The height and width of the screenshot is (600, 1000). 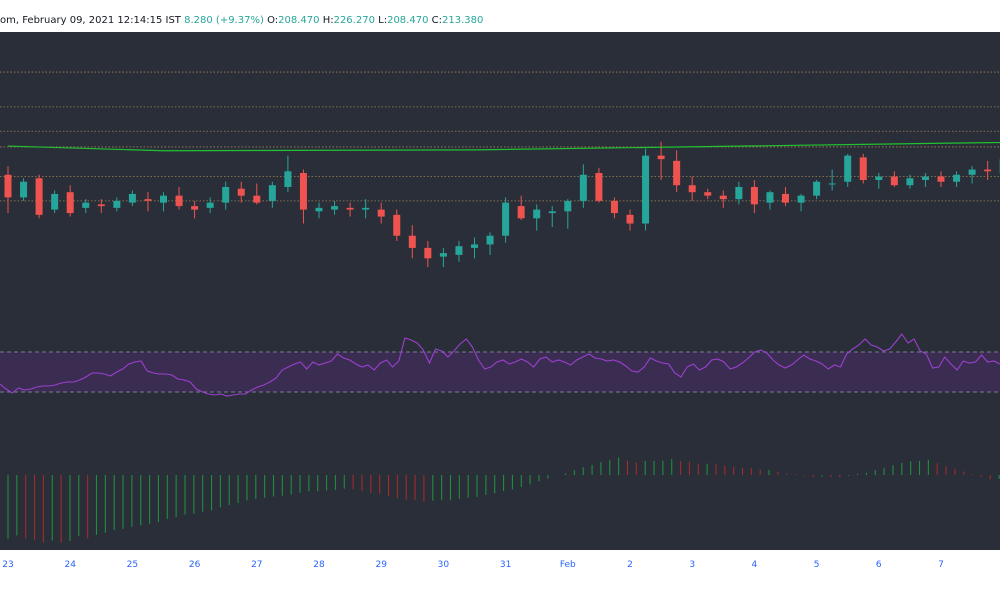 What do you see at coordinates (224, 20) in the screenshot?
I see `price-change: 8.280 (+9.37%)` at bounding box center [224, 20].